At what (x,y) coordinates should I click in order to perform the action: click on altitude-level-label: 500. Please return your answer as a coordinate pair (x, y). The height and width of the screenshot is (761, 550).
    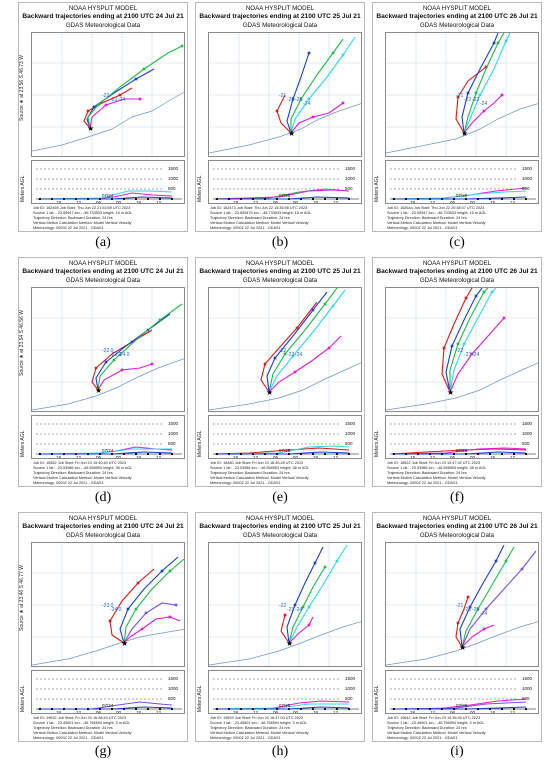
    Looking at the image, I should click on (172, 443).